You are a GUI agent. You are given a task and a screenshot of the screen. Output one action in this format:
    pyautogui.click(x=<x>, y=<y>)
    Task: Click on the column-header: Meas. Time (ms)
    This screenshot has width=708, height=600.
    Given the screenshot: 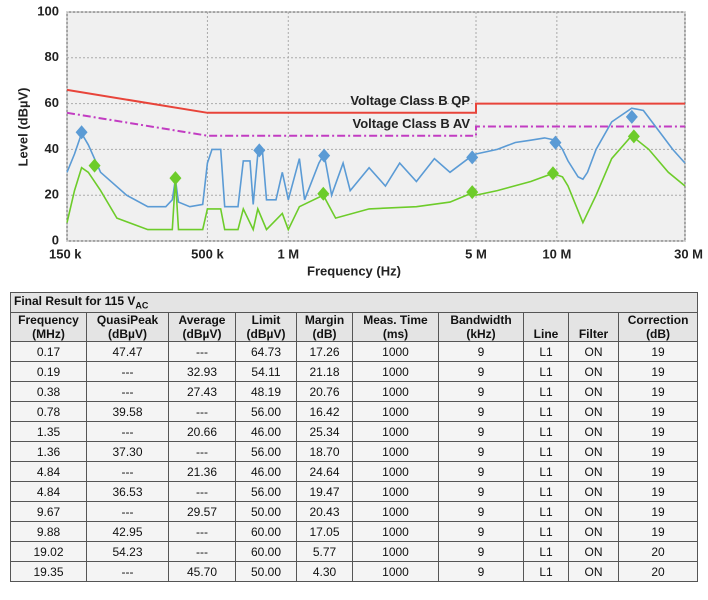 What is the action you would take?
    pyautogui.click(x=395, y=327)
    